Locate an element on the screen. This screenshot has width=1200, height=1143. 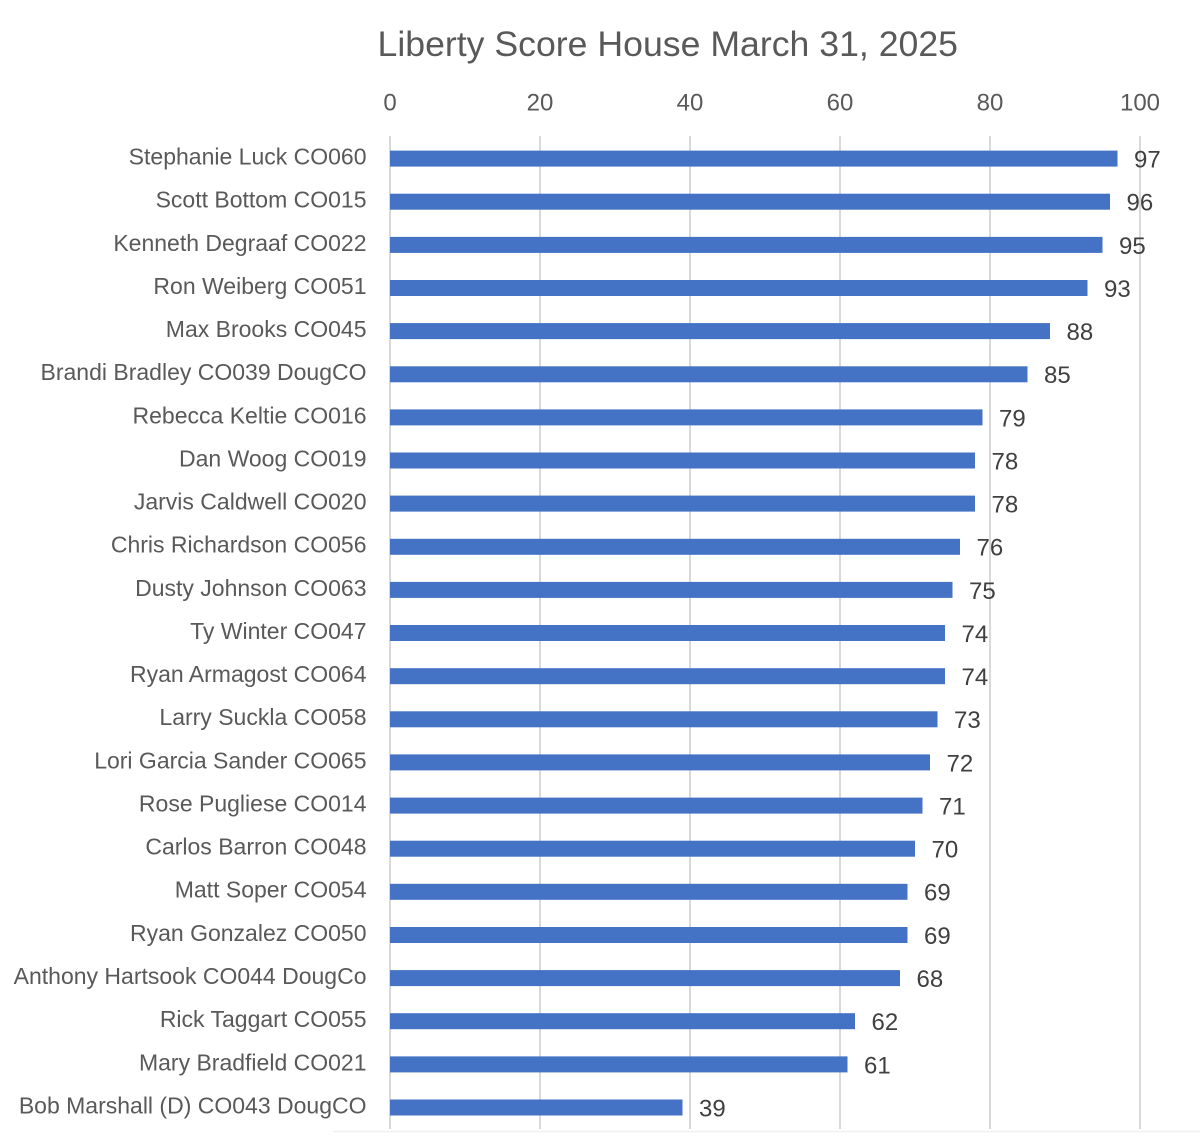
svg-text: 88 is located at coordinates (1080, 332).